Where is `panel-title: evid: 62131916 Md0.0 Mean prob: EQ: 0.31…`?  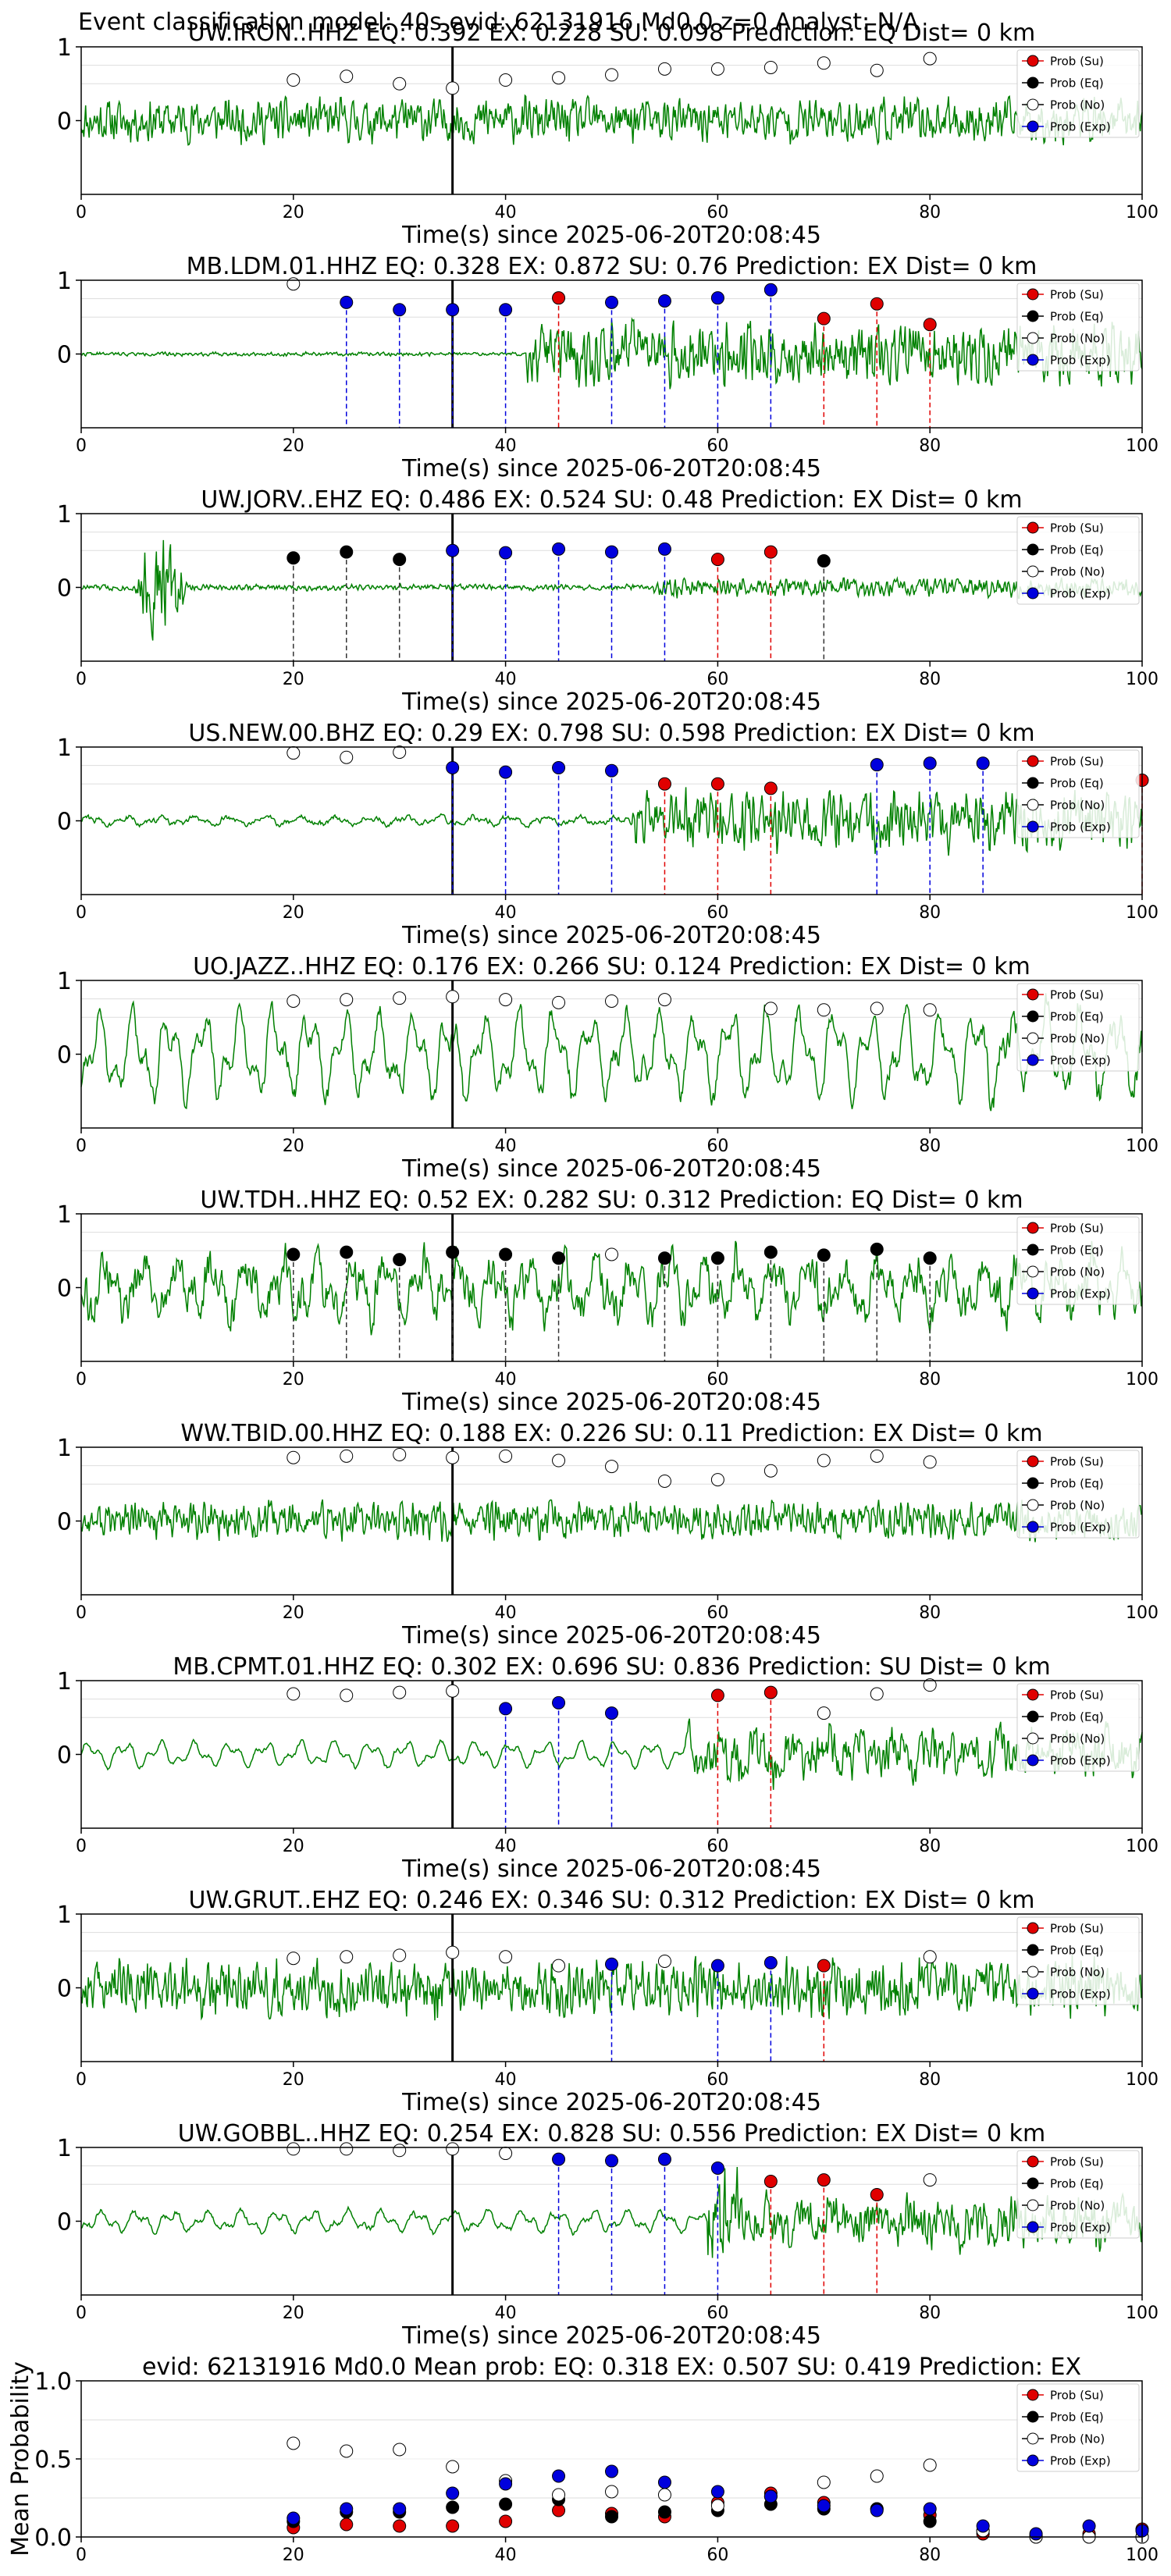 panel-title: evid: 62131916 Md0.0 Mean prob: EQ: 0.31… is located at coordinates (611, 2367).